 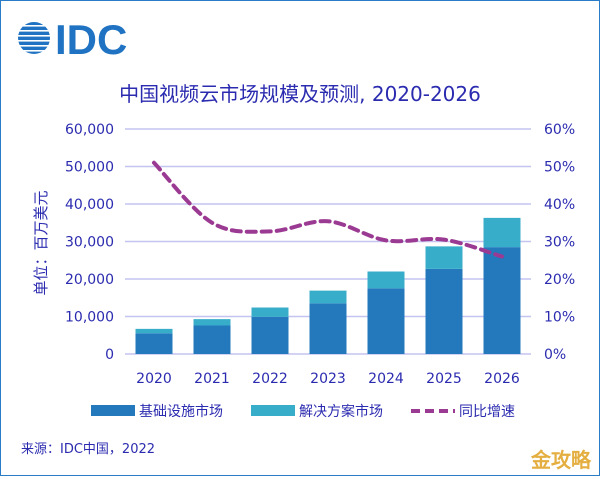 What do you see at coordinates (444, 379) in the screenshot?
I see `x-tick-label: 2025` at bounding box center [444, 379].